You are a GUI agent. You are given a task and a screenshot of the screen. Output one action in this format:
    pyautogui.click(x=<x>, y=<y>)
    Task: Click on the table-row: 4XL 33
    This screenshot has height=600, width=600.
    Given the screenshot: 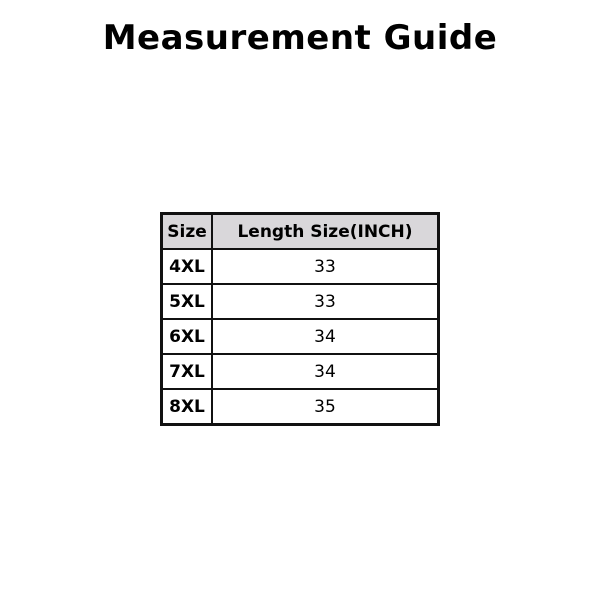 What is the action you would take?
    pyautogui.click(x=300, y=266)
    